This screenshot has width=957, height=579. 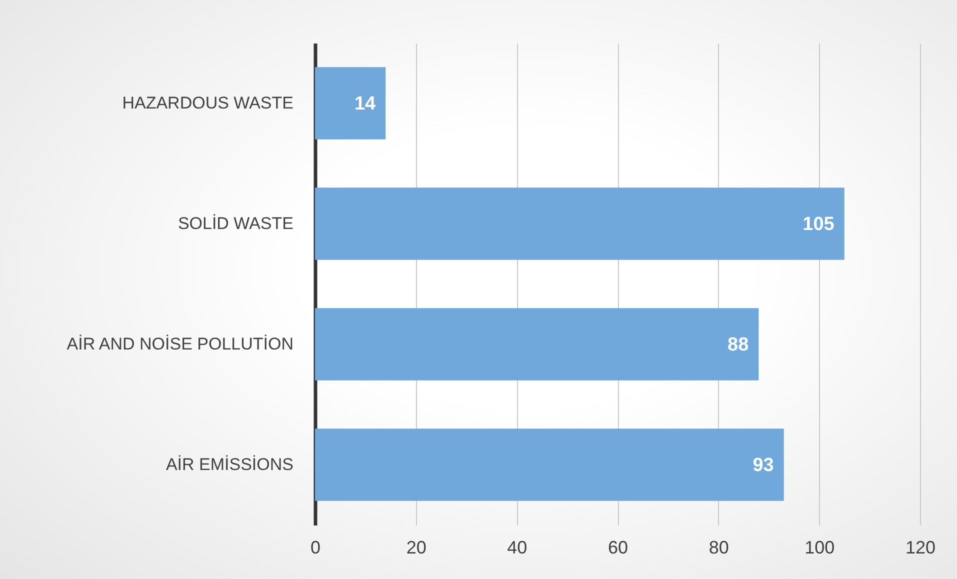 I want to click on x-tick-label: 100, so click(x=819, y=548).